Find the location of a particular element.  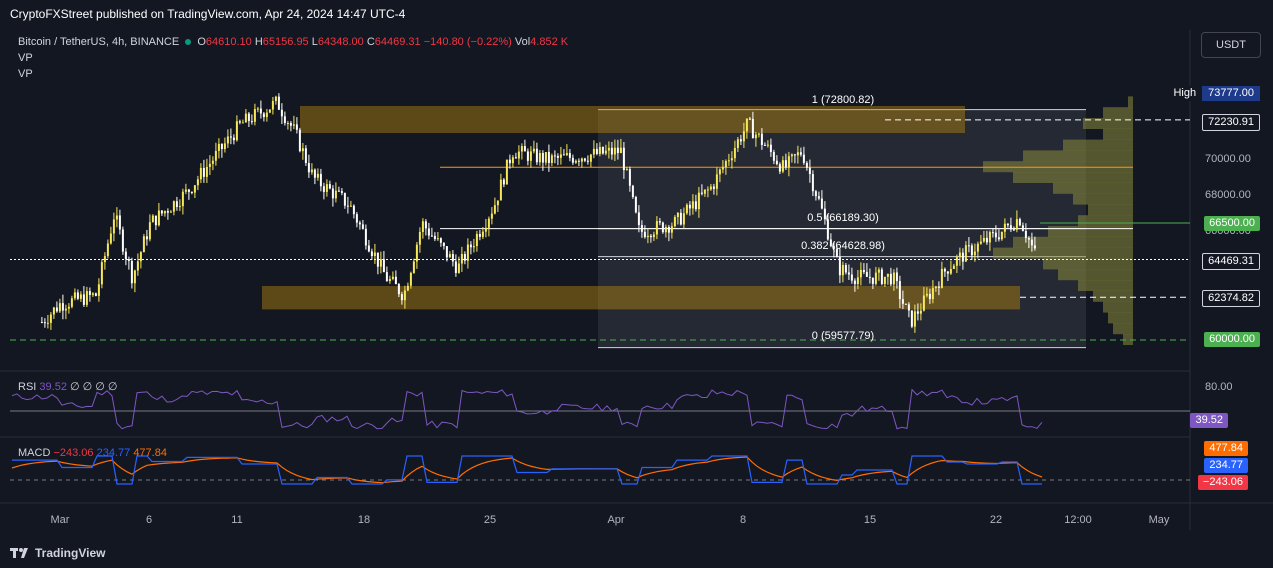

rsi-tag: 39.52 is located at coordinates (1209, 420).